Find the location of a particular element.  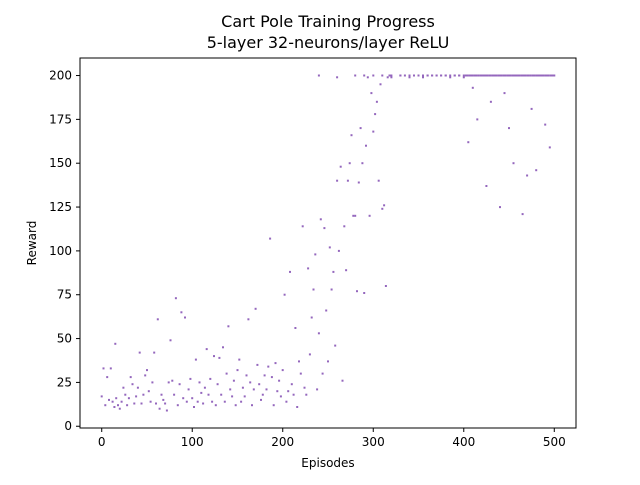

y-tick-label: 100 is located at coordinates (60, 251).